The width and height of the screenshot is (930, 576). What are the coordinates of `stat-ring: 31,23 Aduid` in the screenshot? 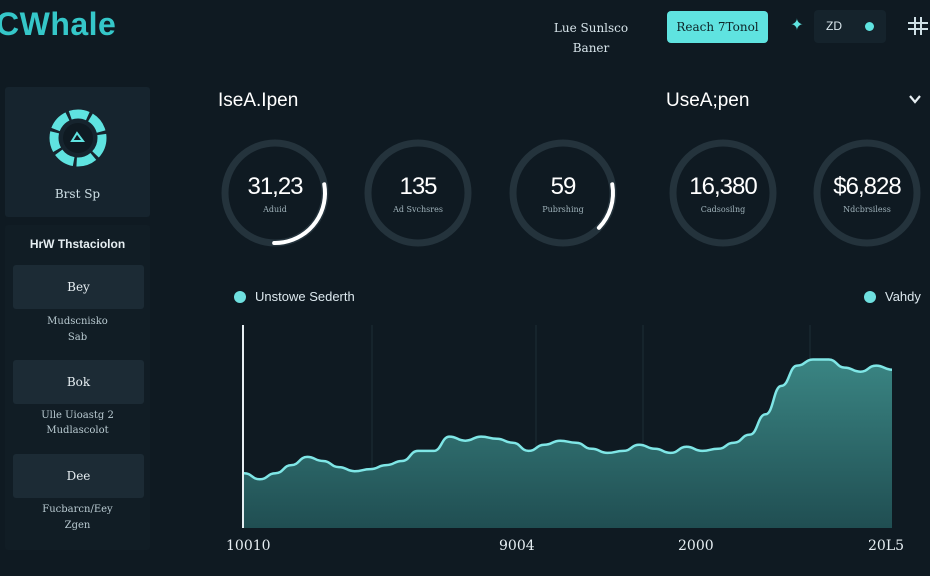 It's located at (275, 193).